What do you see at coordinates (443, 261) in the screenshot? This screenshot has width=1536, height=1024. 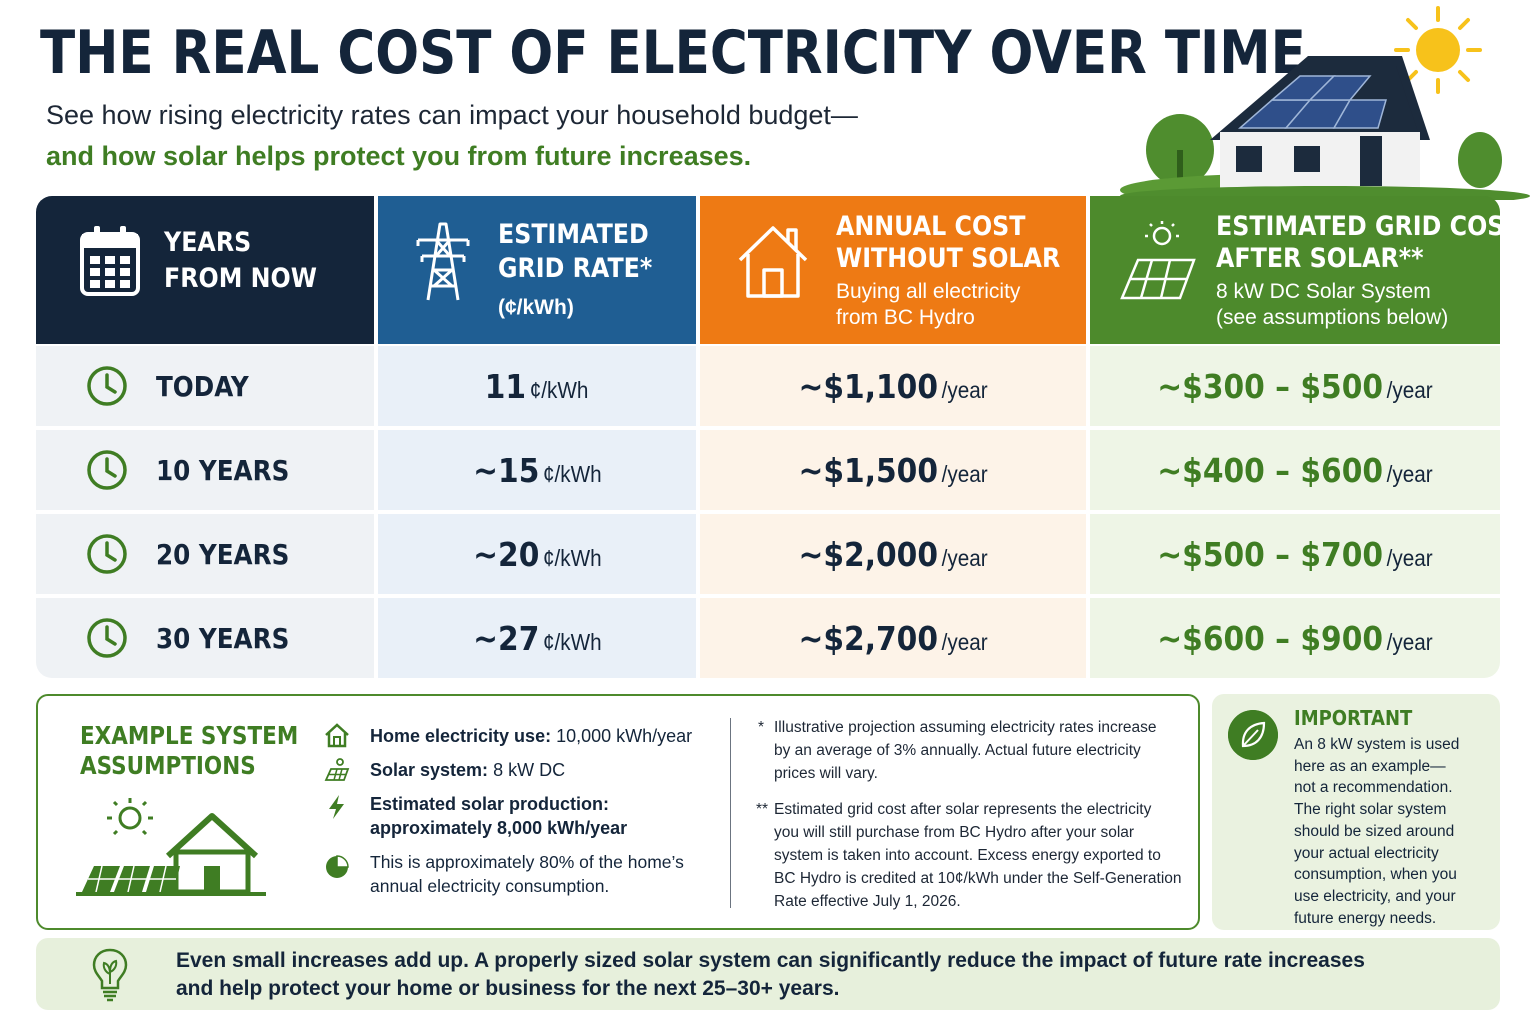 I see `power-tower-icon` at bounding box center [443, 261].